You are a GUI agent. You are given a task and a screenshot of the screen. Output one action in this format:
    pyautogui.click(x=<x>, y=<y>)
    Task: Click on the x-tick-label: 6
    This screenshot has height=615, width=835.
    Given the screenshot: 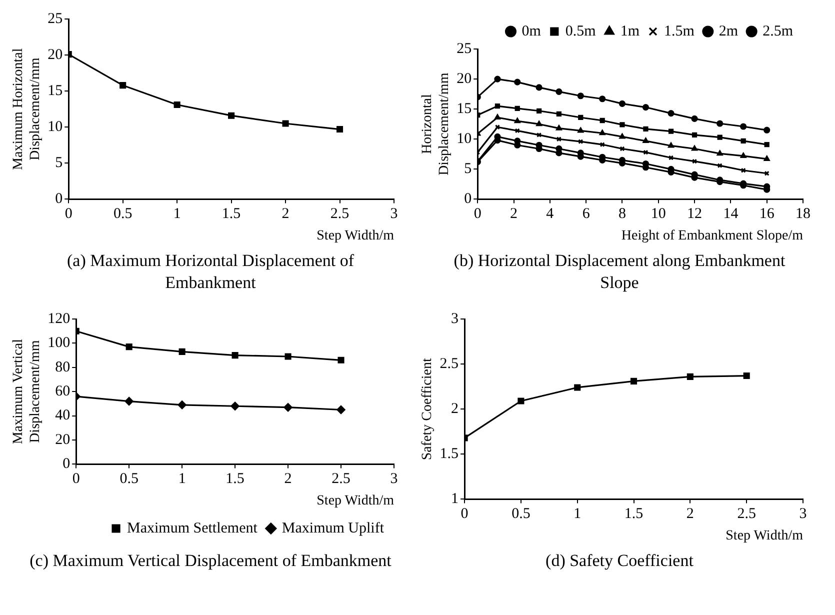 What is the action you would take?
    pyautogui.click(x=586, y=214)
    